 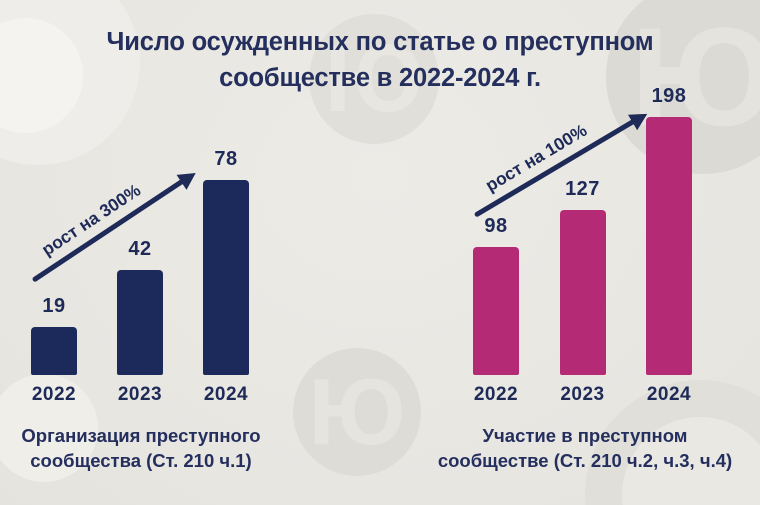 What do you see at coordinates (54, 306) in the screenshot?
I see `bar-value-label: 19` at bounding box center [54, 306].